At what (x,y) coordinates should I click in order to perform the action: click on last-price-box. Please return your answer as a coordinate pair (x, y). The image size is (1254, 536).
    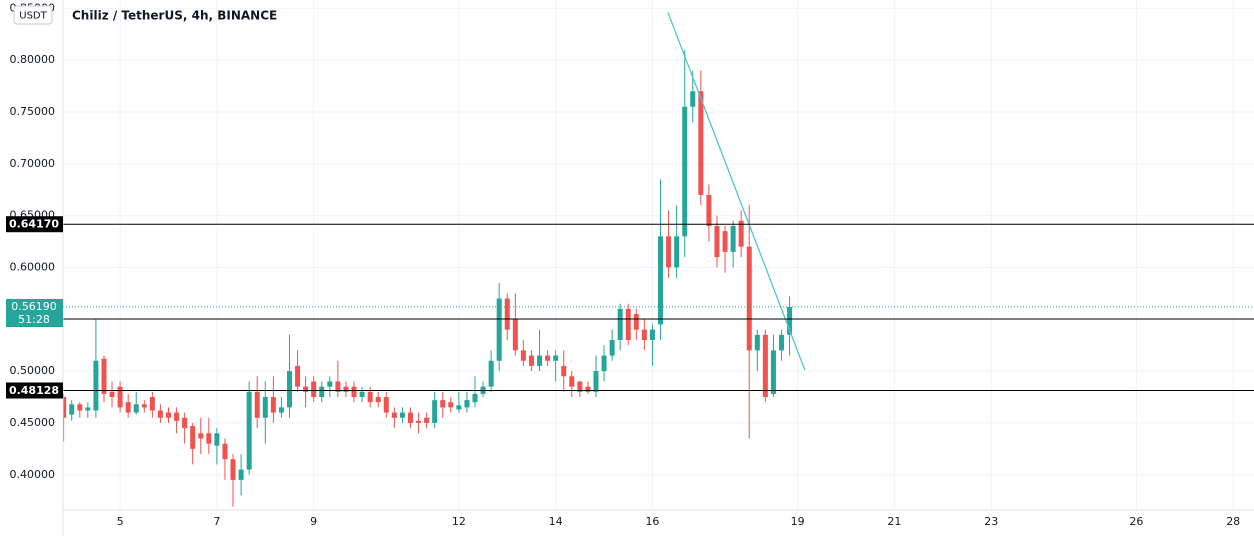
    Looking at the image, I should click on (34, 312).